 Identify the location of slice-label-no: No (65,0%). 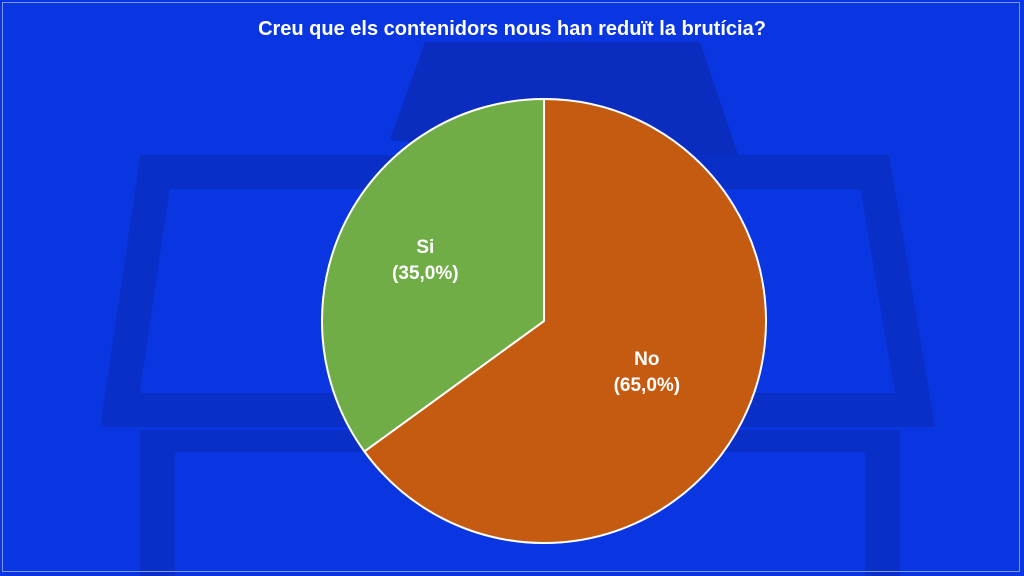
(647, 373).